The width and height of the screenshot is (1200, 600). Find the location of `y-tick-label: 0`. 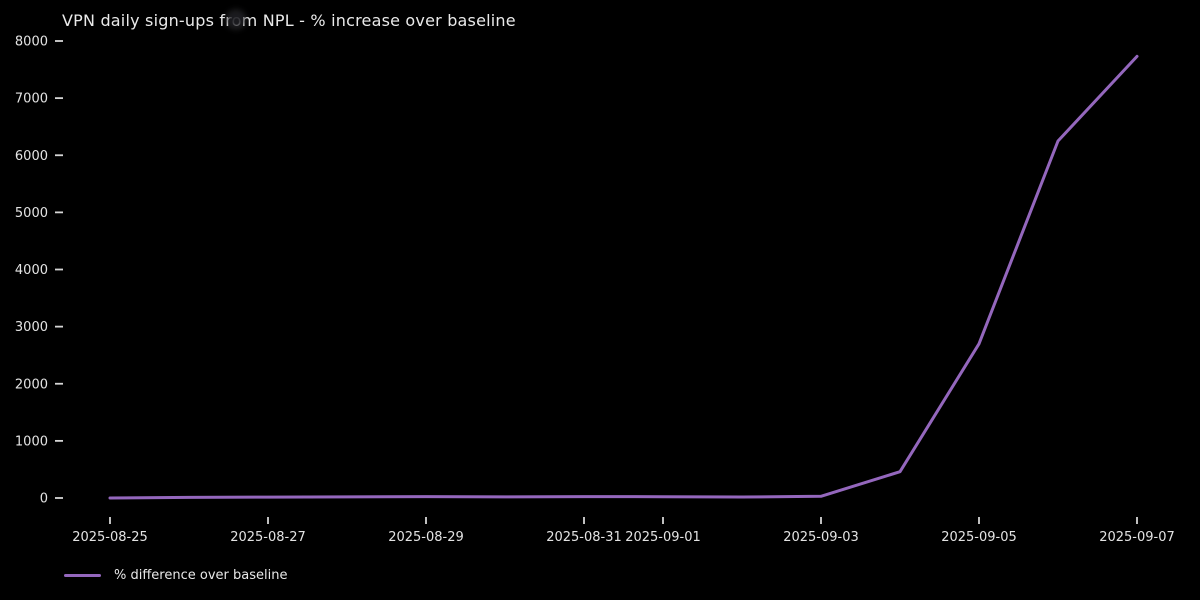

y-tick-label: 0 is located at coordinates (44, 499).